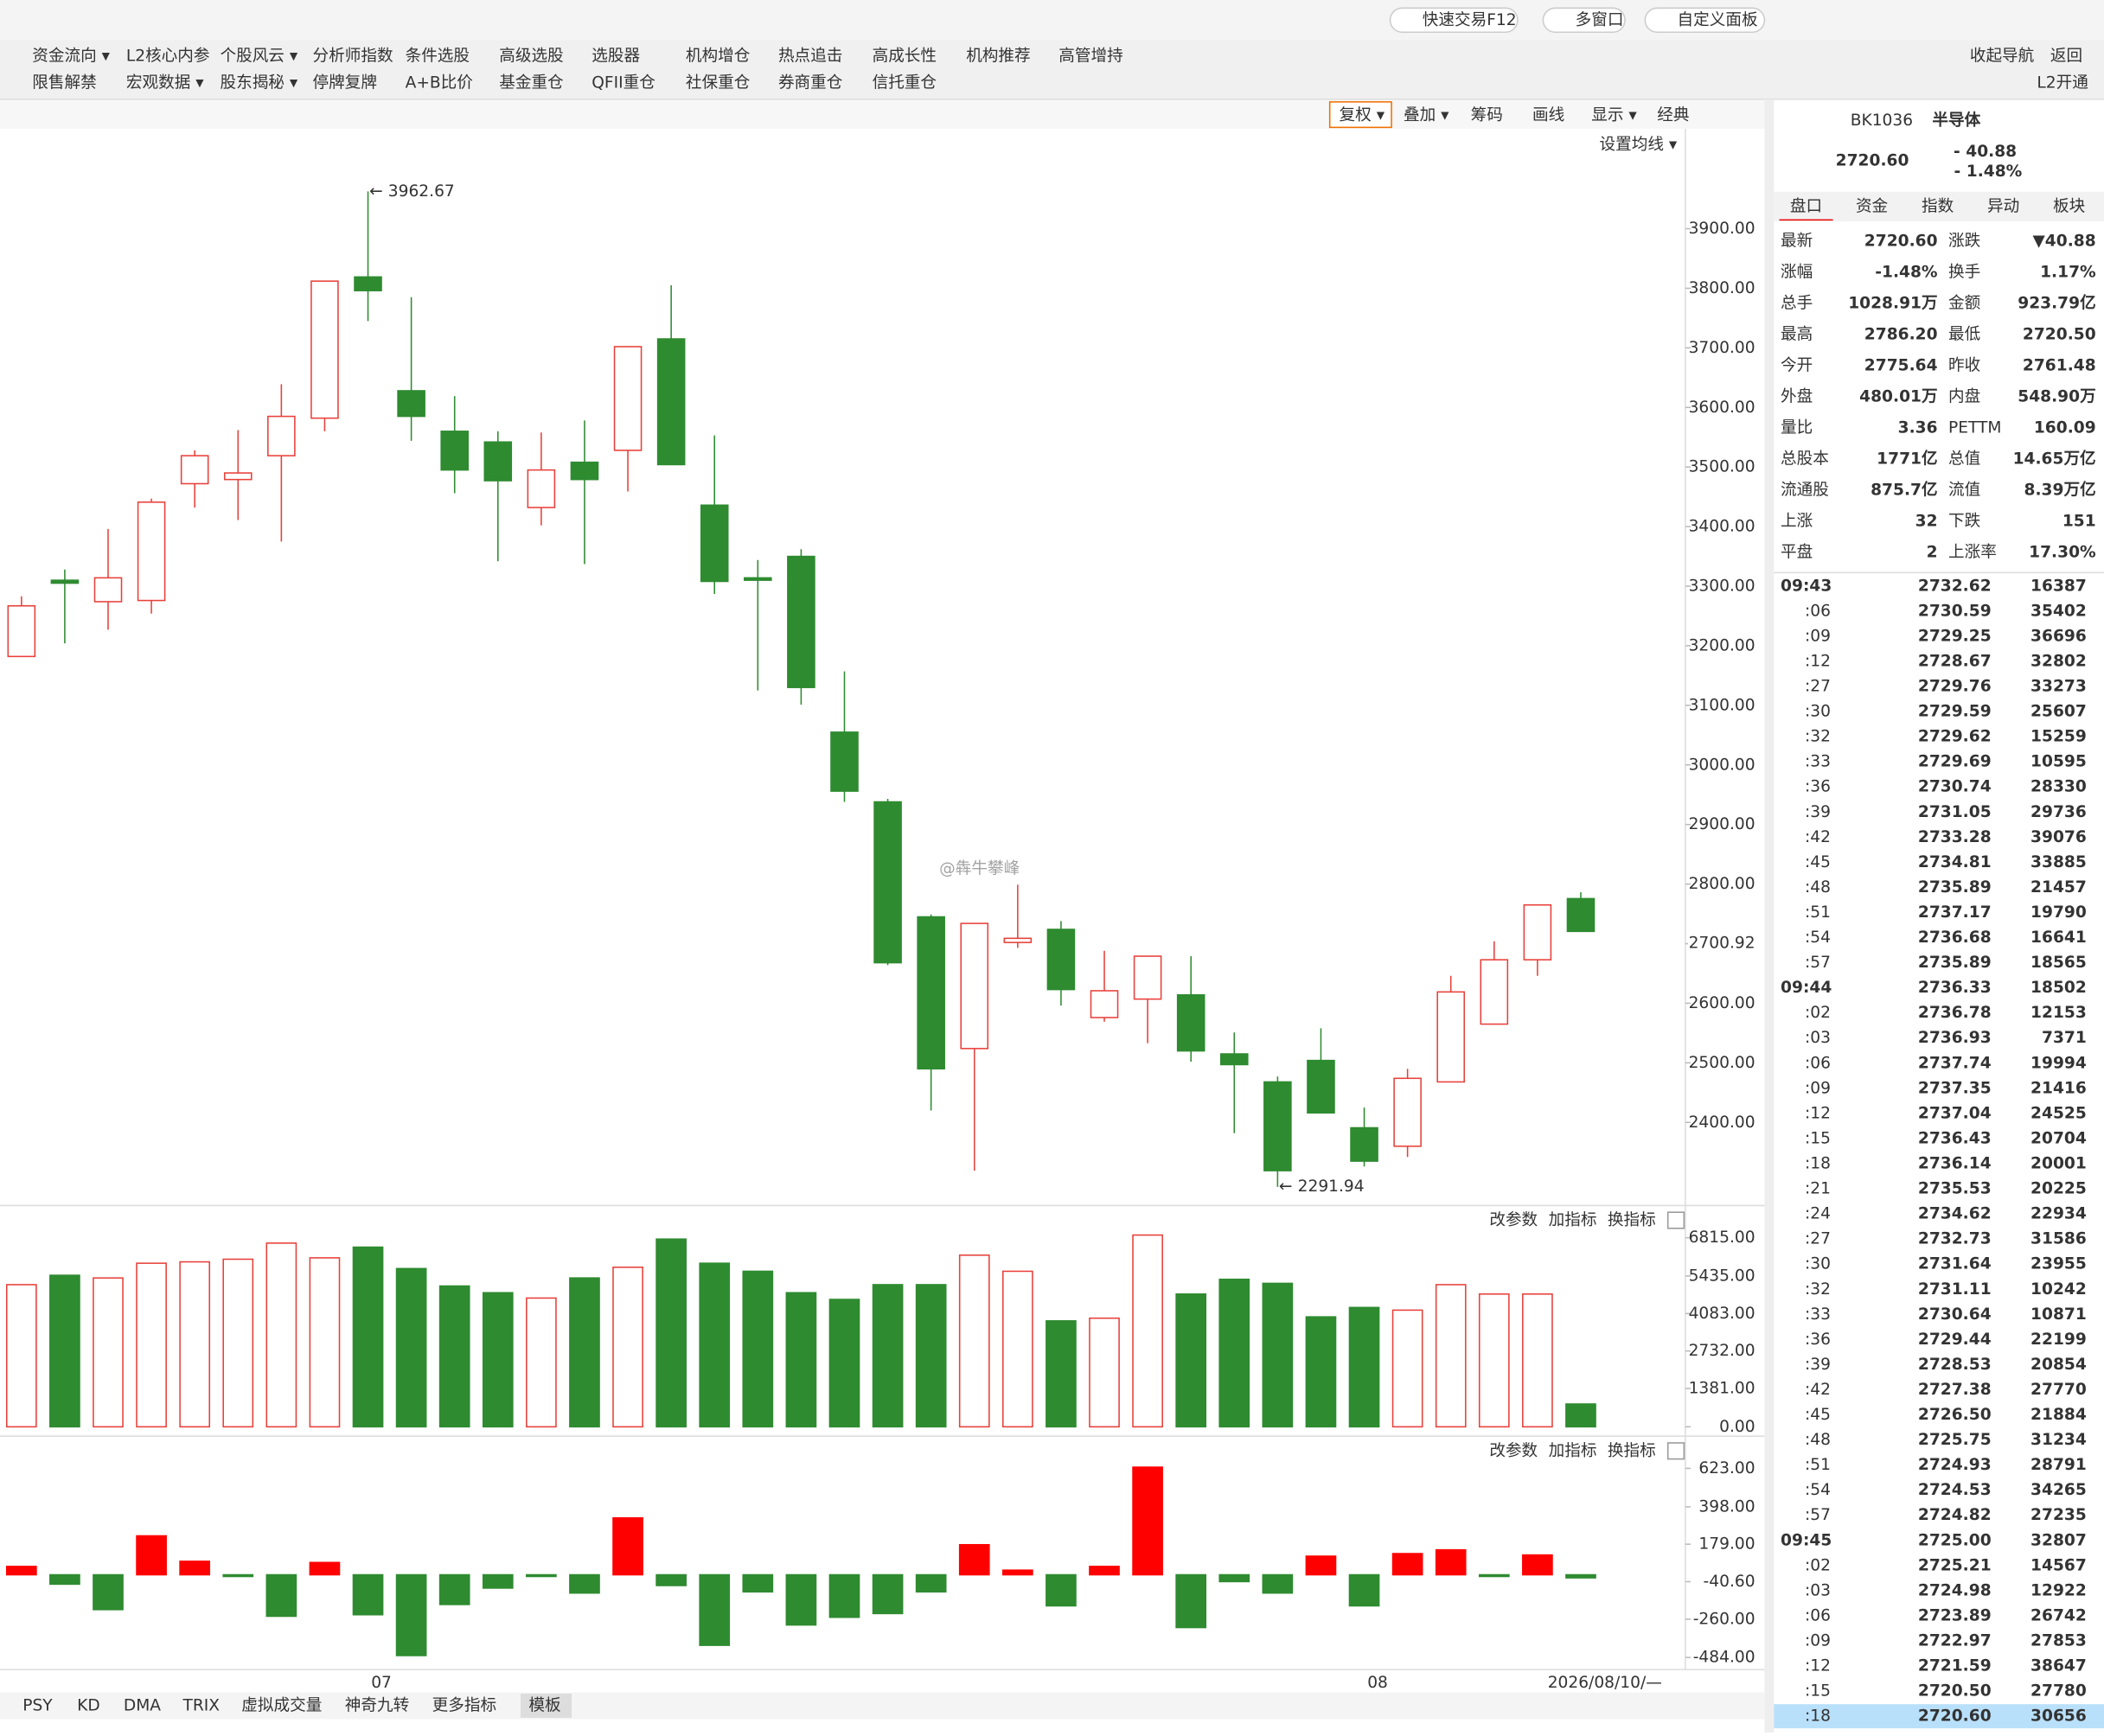 Image resolution: width=2104 pixels, height=1736 pixels. What do you see at coordinates (624, 83) in the screenshot?
I see `menu-item: QFII重仓` at bounding box center [624, 83].